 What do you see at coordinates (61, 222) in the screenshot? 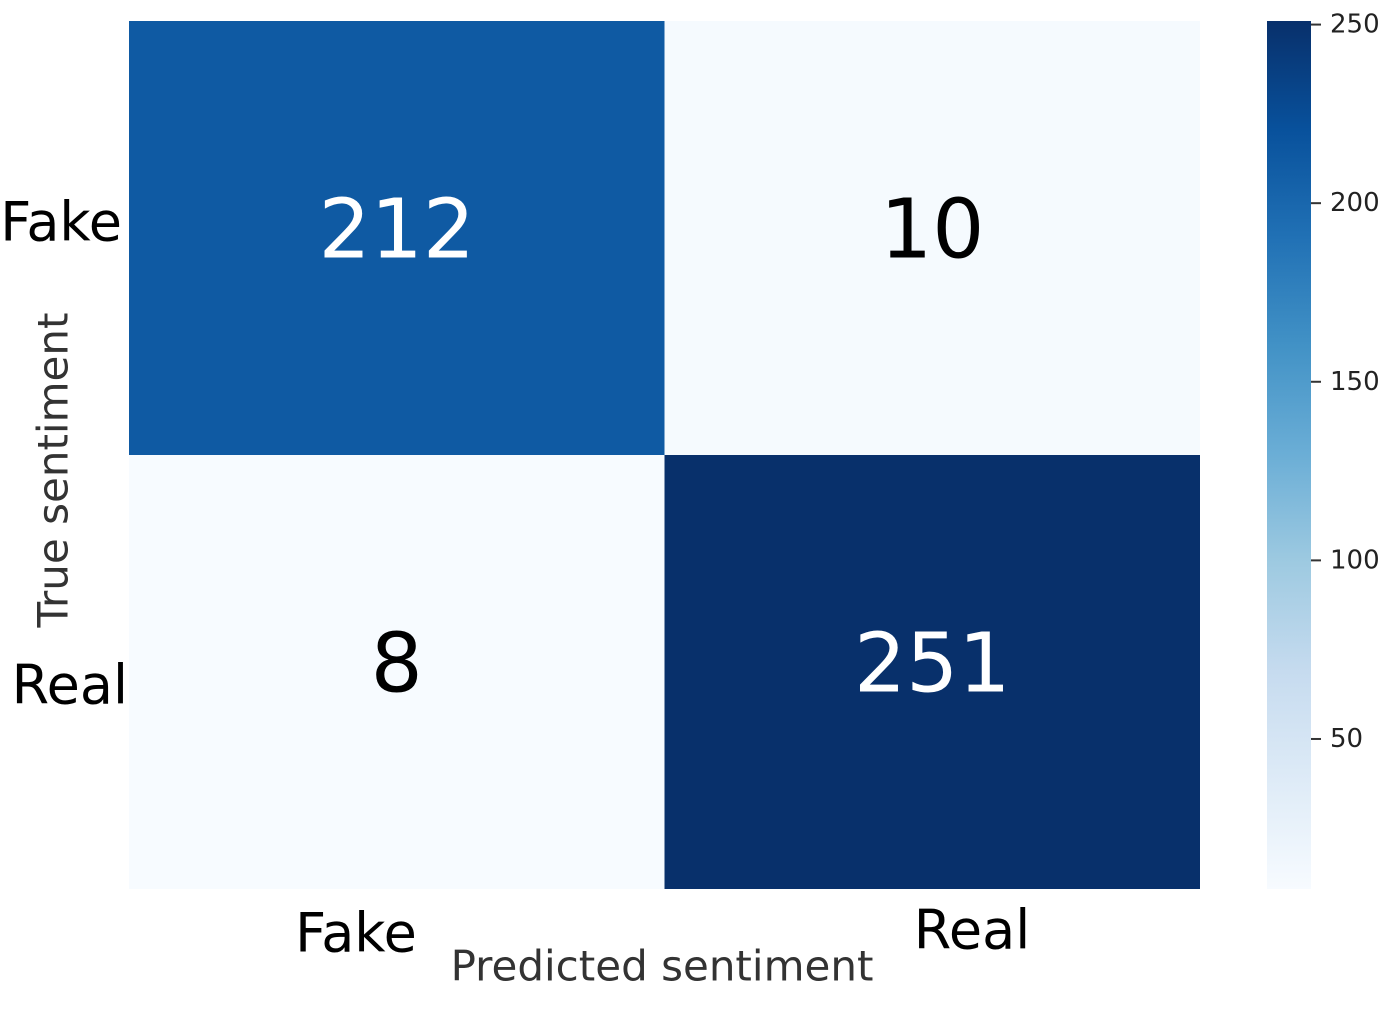
I see `y-tick-label-fake: Fake` at bounding box center [61, 222].